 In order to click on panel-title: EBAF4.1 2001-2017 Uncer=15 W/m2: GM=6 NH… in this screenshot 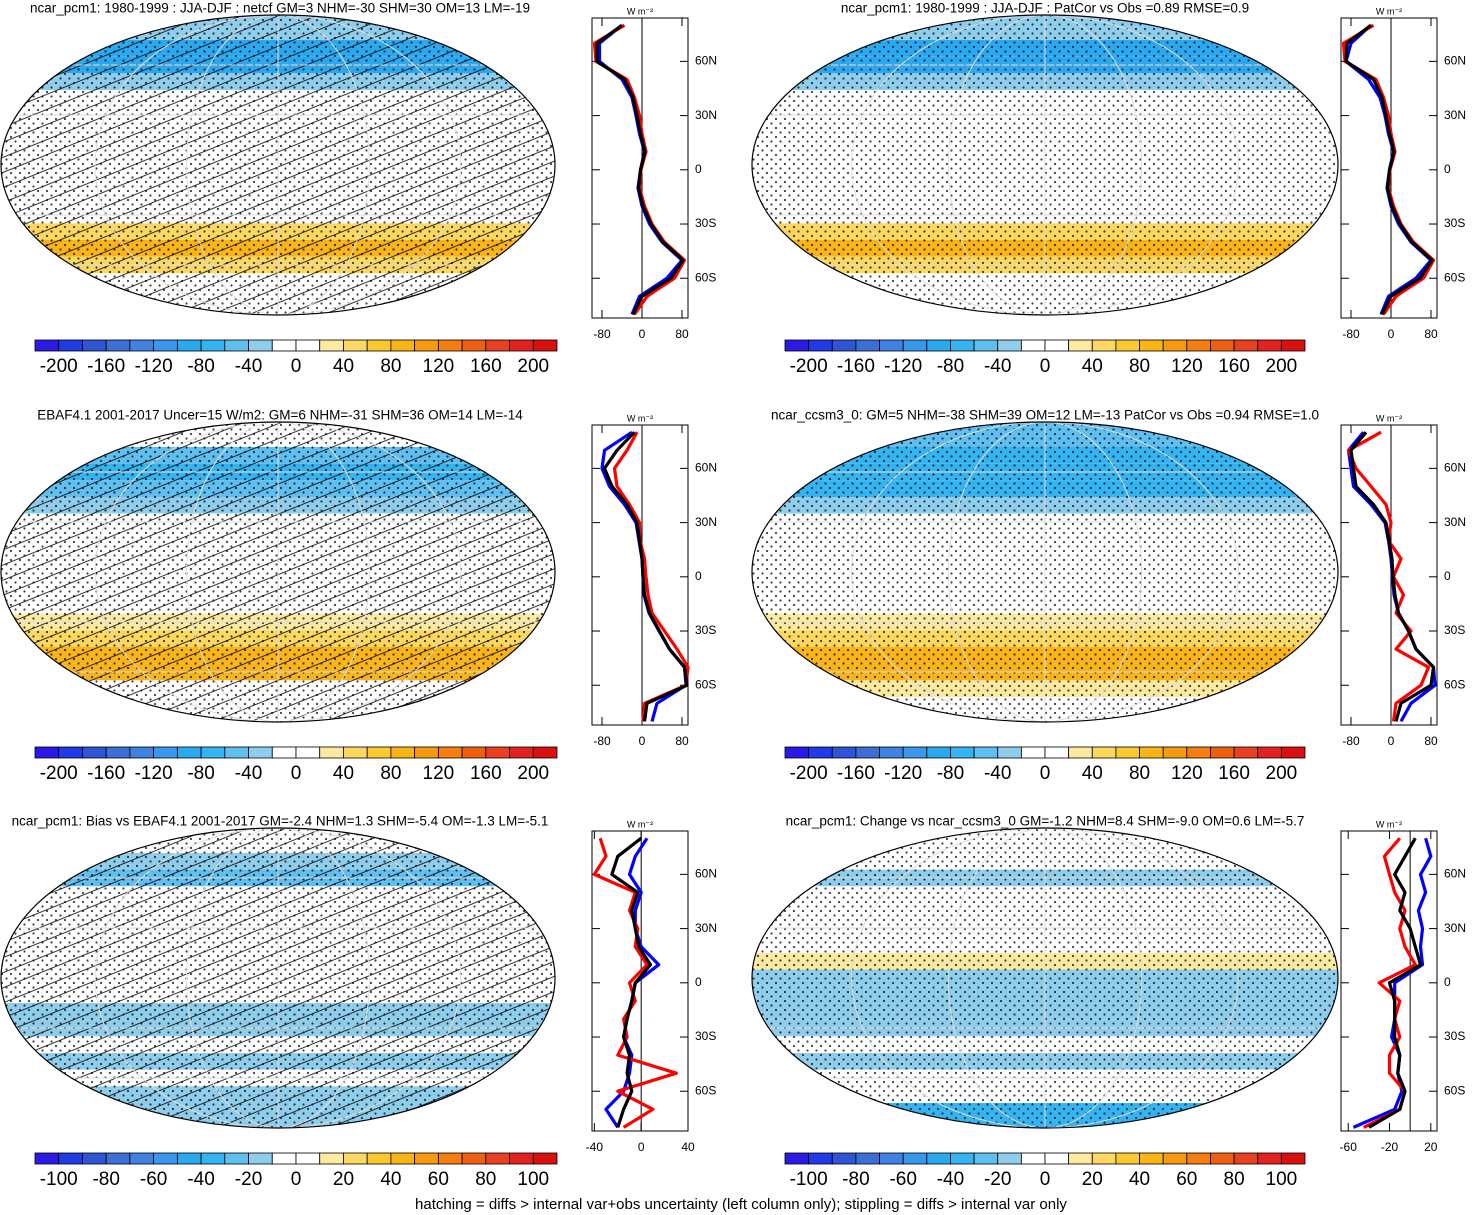, I will do `click(280, 415)`.